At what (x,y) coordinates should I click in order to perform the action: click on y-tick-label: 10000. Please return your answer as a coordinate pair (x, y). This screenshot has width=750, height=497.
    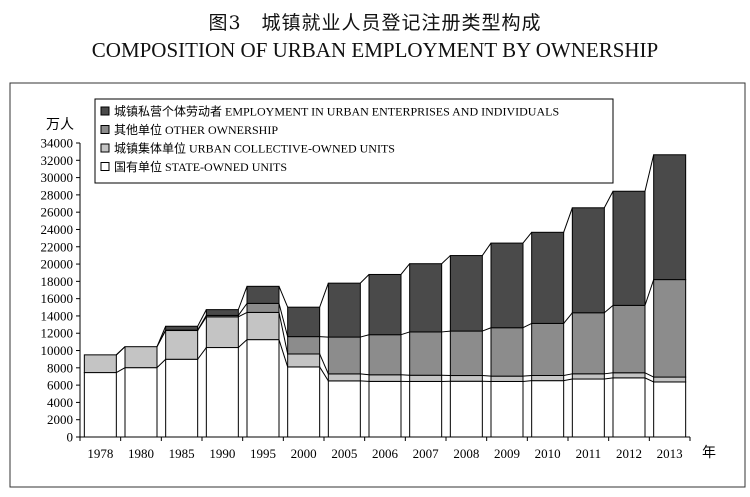
    Looking at the image, I should click on (57, 350).